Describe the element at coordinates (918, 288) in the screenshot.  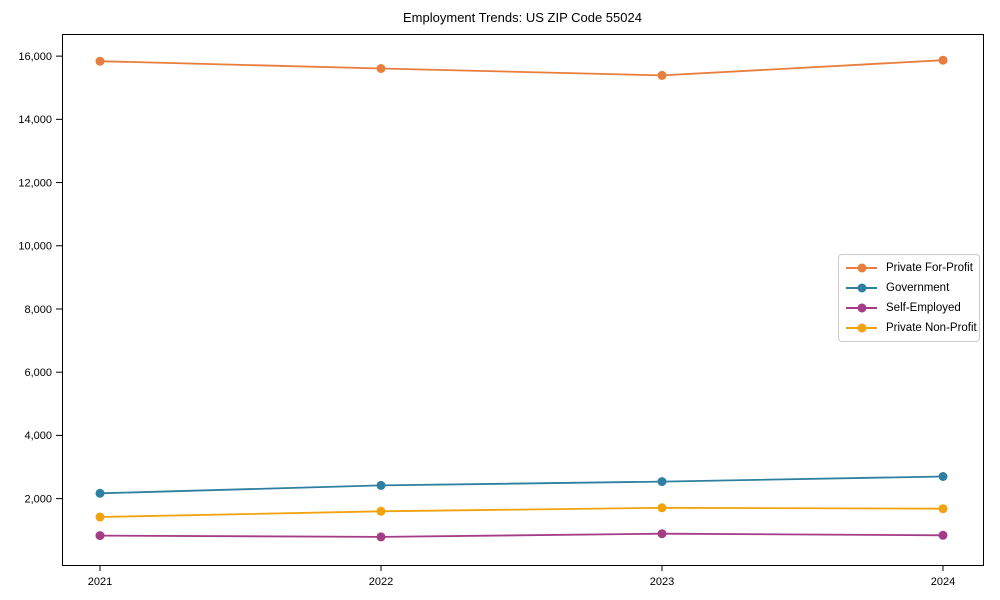
I see `legend-label: Government` at that location.